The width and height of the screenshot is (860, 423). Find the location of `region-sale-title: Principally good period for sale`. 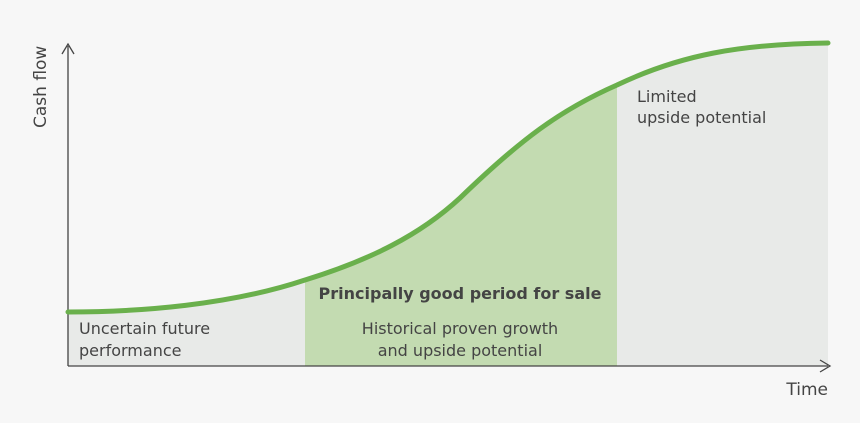

region-sale-title: Principally good period for sale is located at coordinates (460, 293).